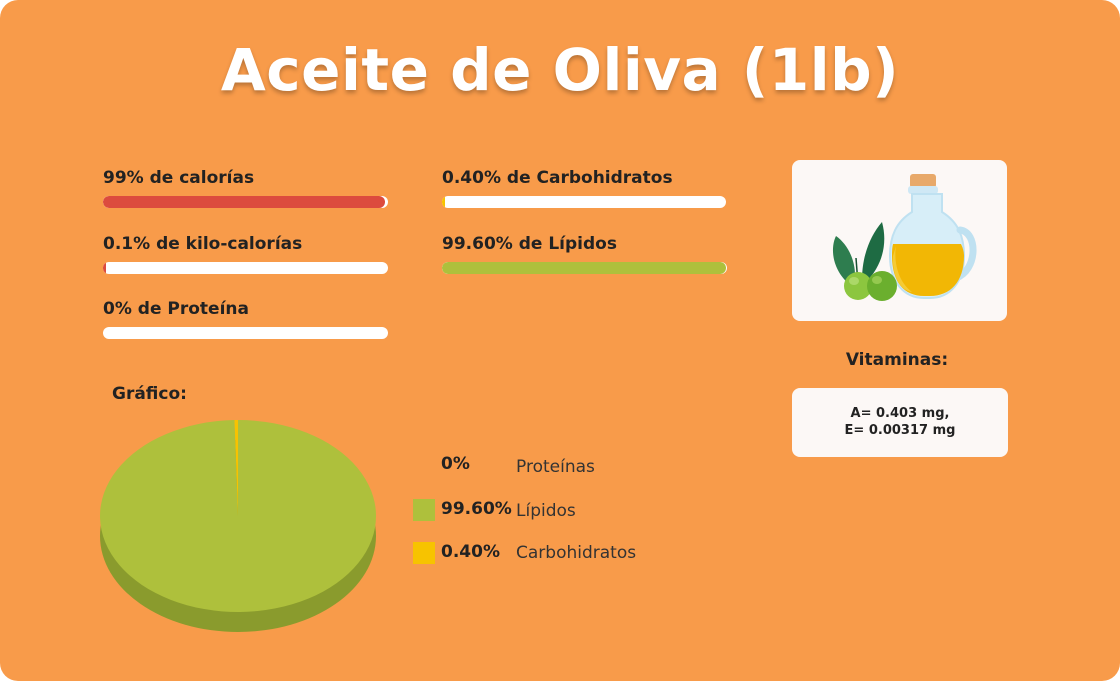 Image resolution: width=1120 pixels, height=681 pixels. What do you see at coordinates (424, 553) in the screenshot?
I see `legend-swatch-carbohidratos` at bounding box center [424, 553].